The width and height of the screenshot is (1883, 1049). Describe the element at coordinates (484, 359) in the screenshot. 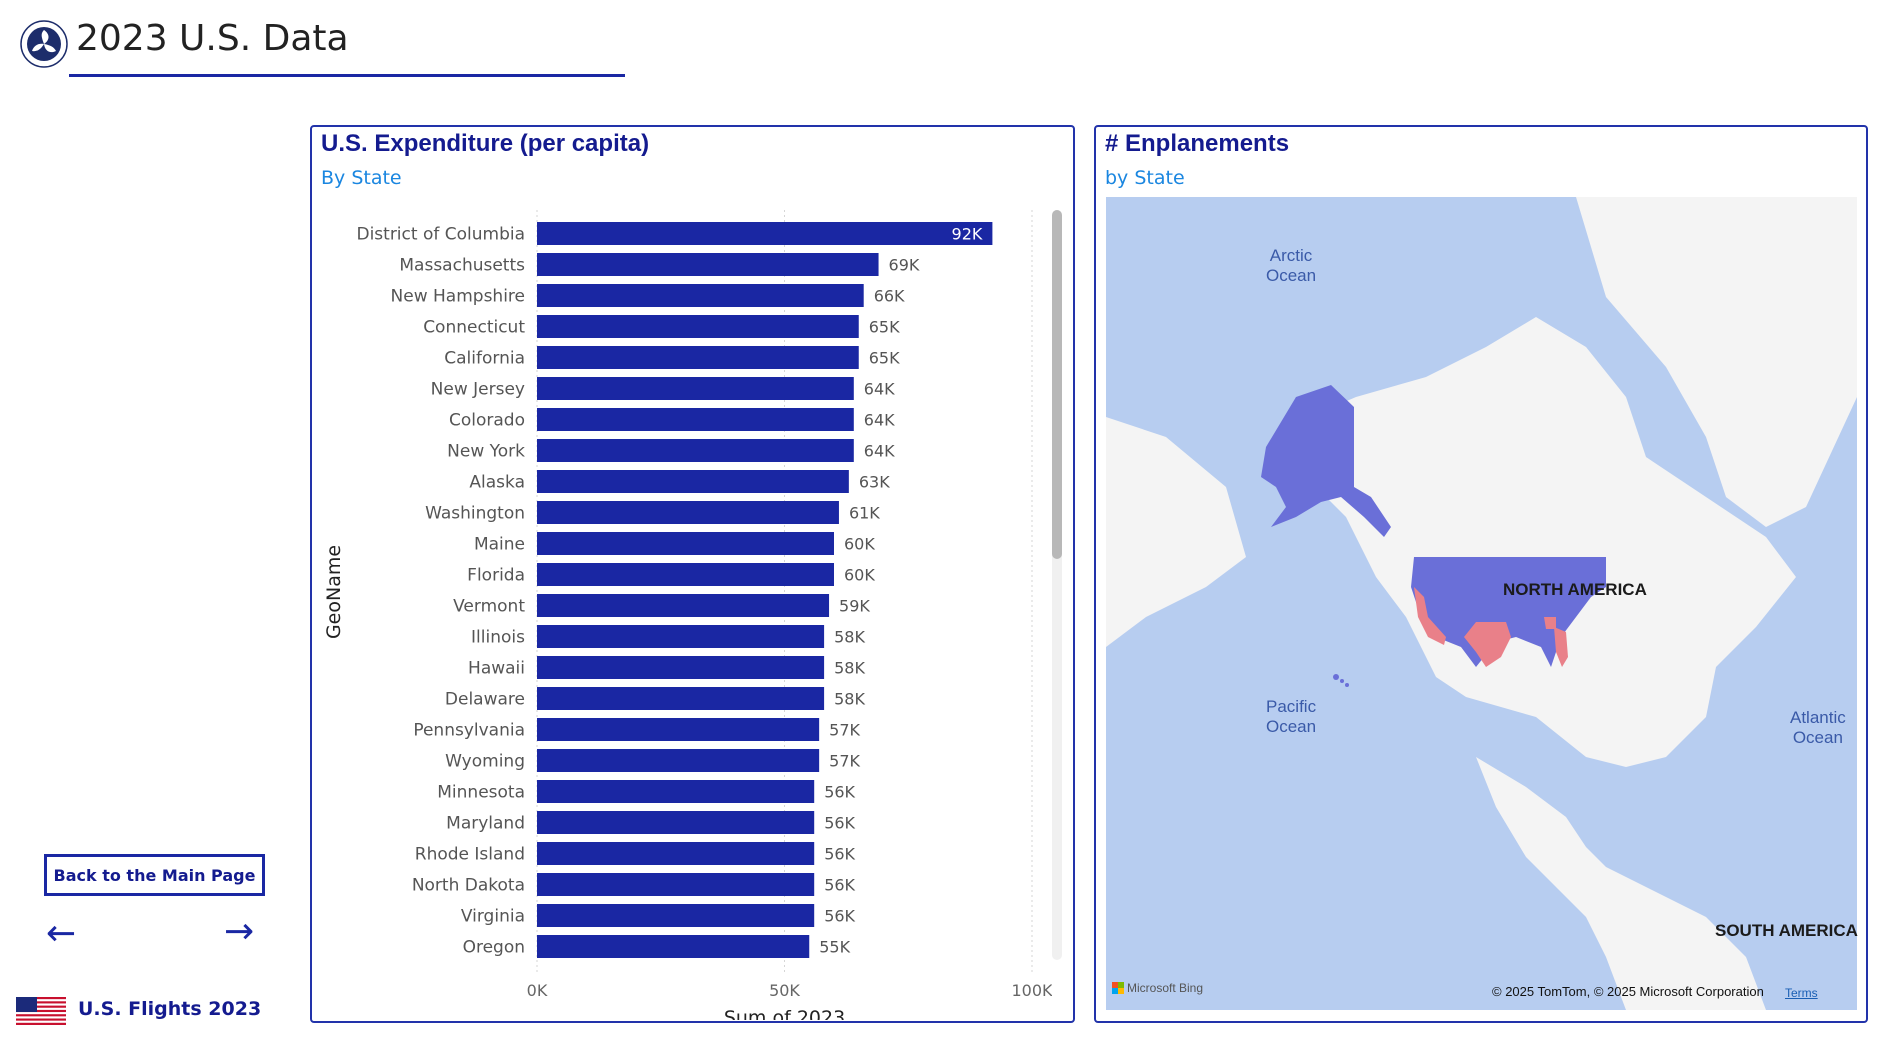

I see `category-label: California` at that location.